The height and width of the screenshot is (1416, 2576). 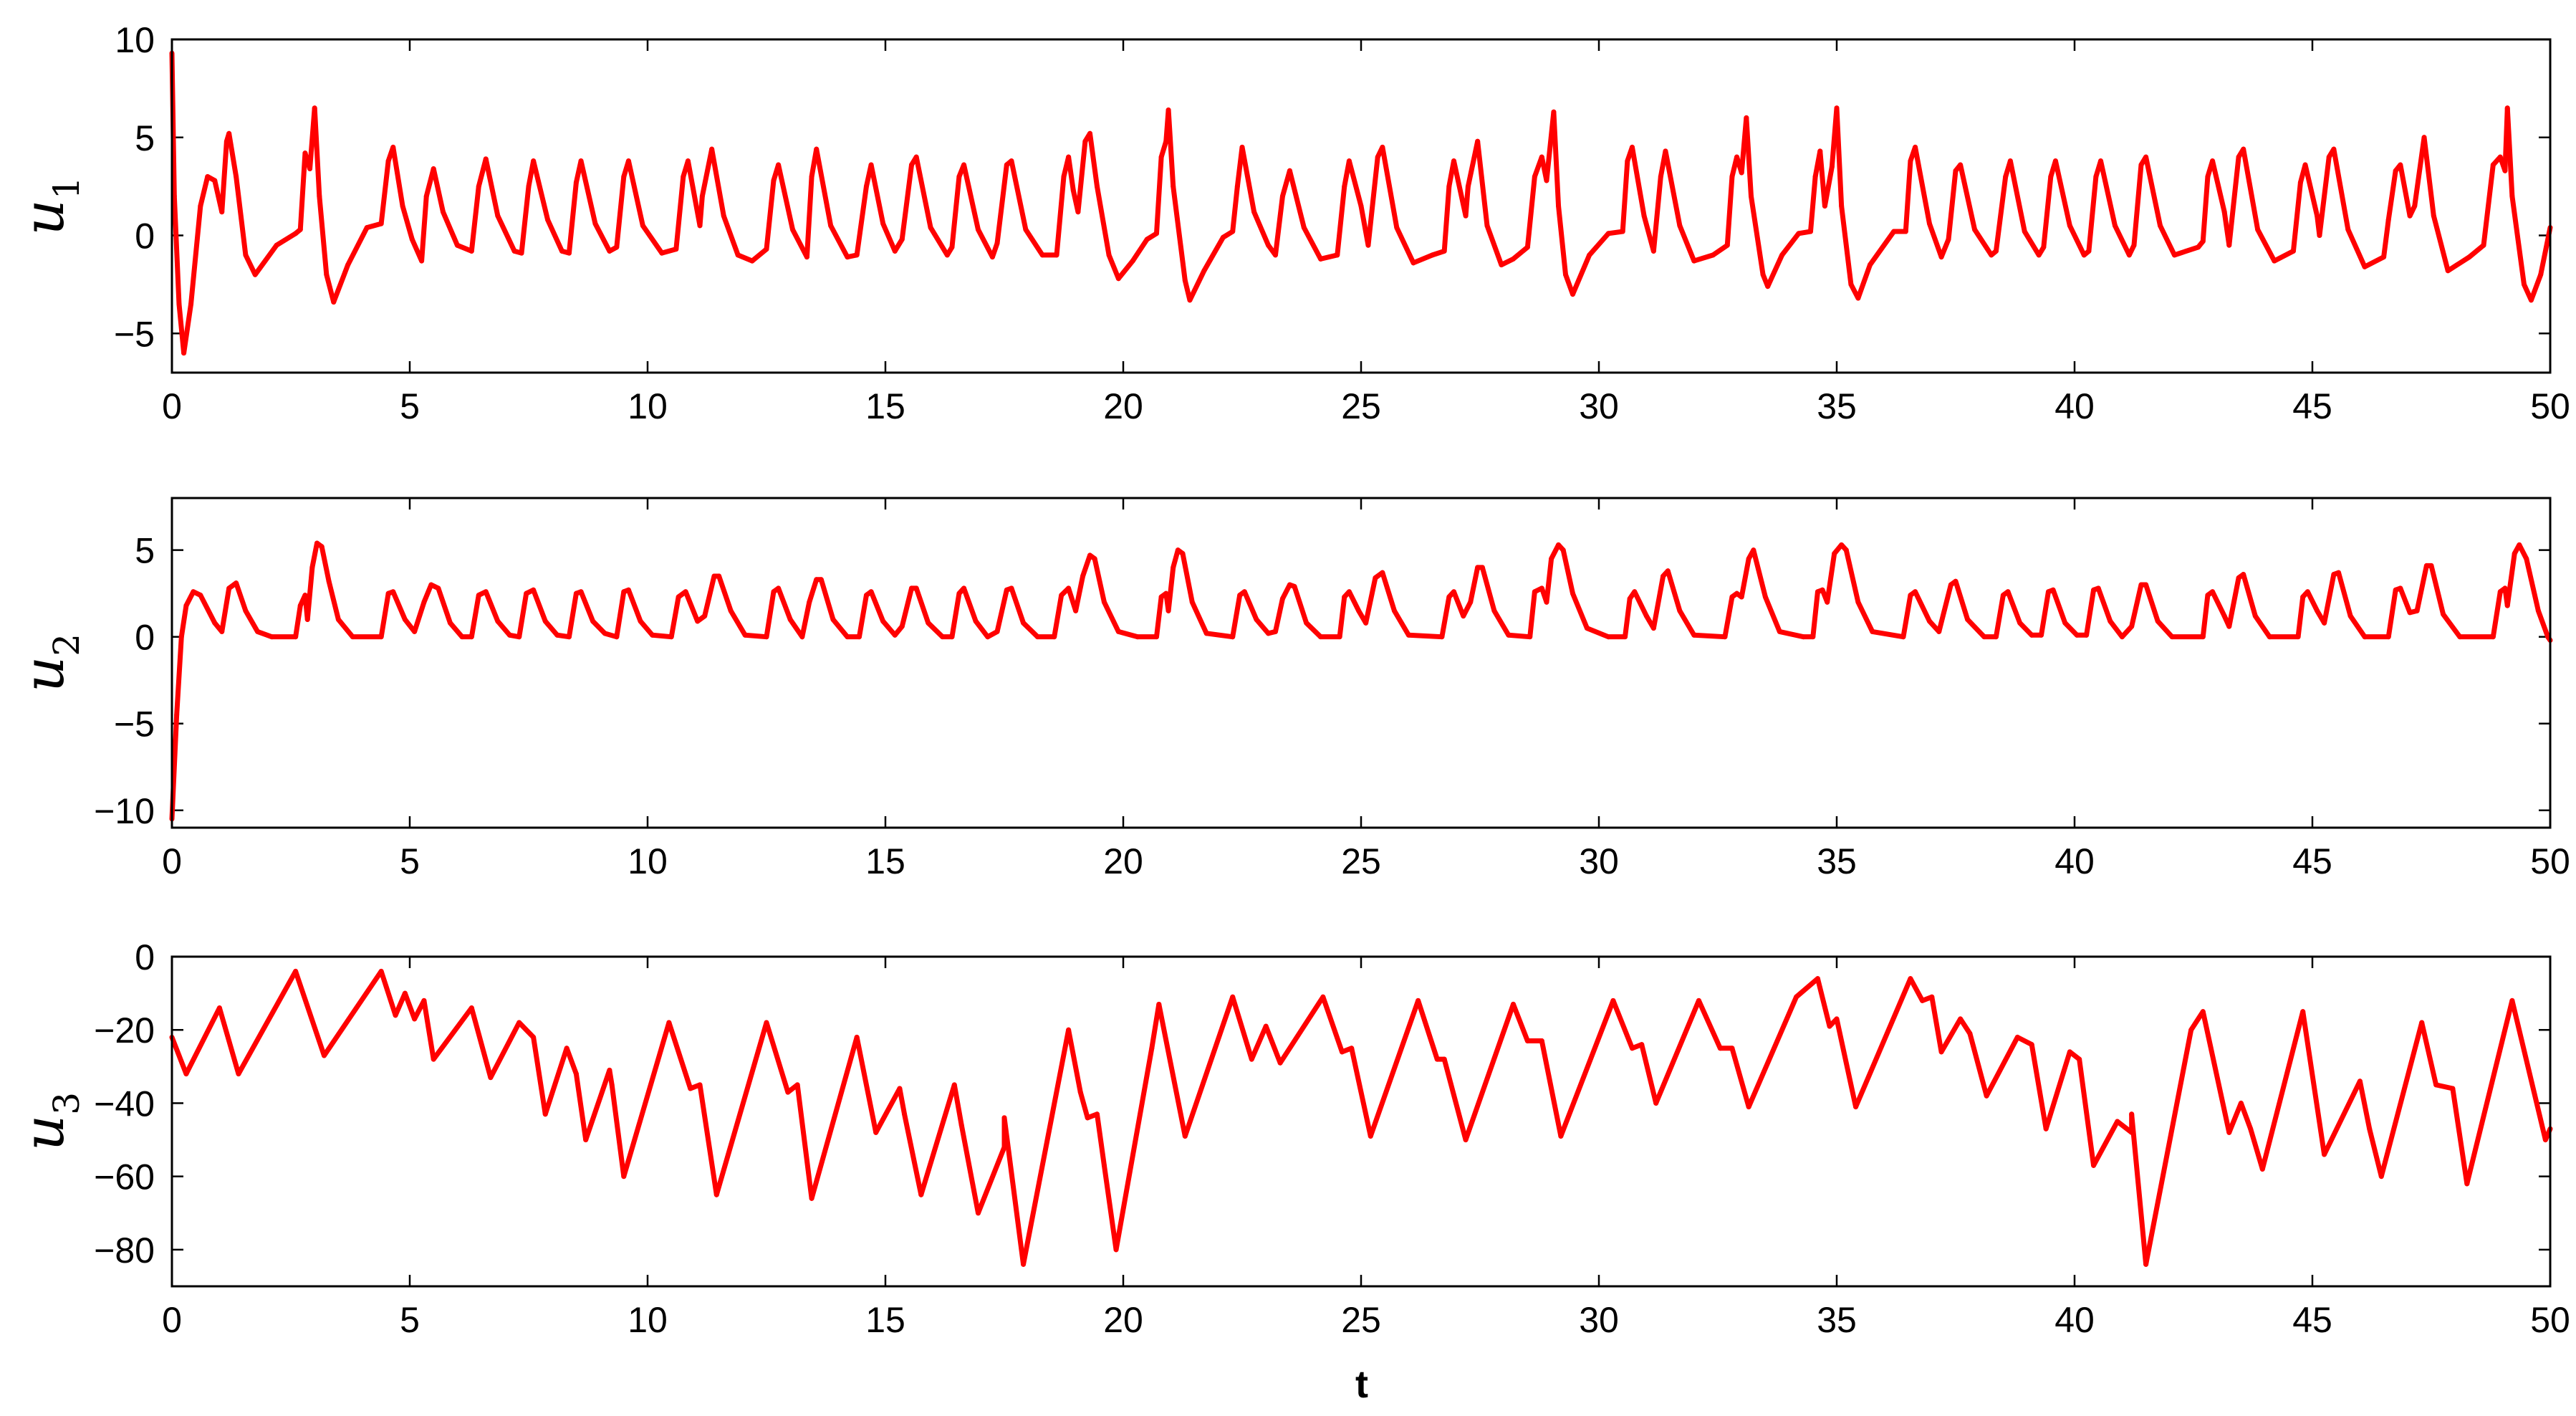 I want to click on y-axis-label-u1-sub: 1, so click(x=66, y=187).